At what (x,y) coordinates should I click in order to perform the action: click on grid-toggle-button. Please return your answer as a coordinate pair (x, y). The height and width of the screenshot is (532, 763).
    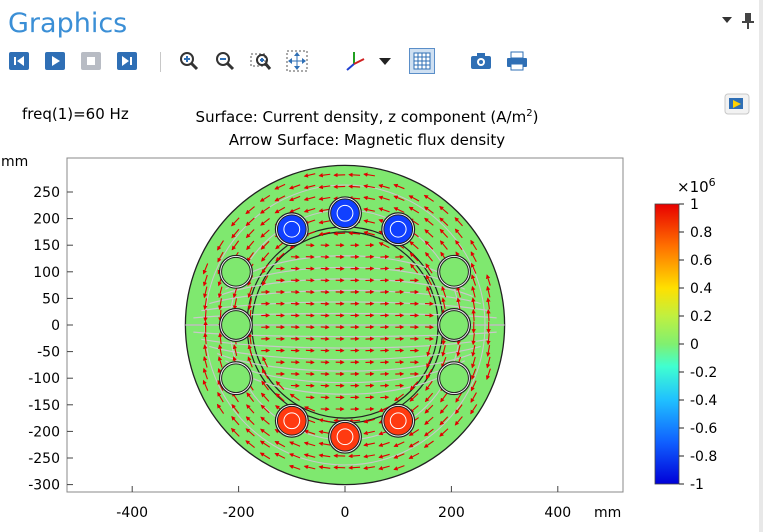
    Looking at the image, I should click on (422, 61).